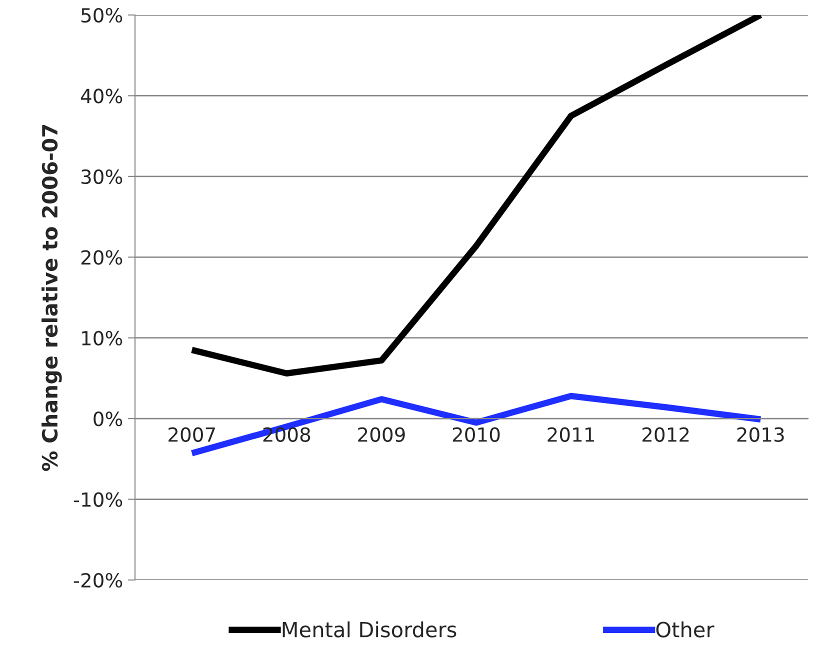 This screenshot has width=823, height=645. What do you see at coordinates (381, 434) in the screenshot?
I see `x-tick-label: 2009` at bounding box center [381, 434].